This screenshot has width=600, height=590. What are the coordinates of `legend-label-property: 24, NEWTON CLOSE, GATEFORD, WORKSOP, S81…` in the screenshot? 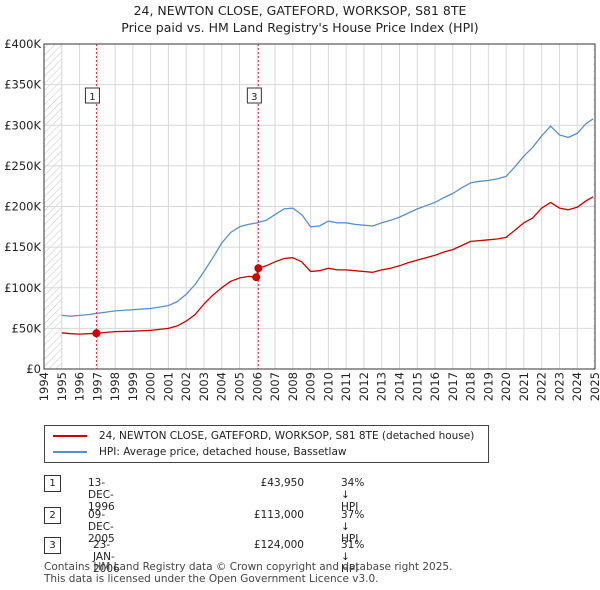 It's located at (287, 436).